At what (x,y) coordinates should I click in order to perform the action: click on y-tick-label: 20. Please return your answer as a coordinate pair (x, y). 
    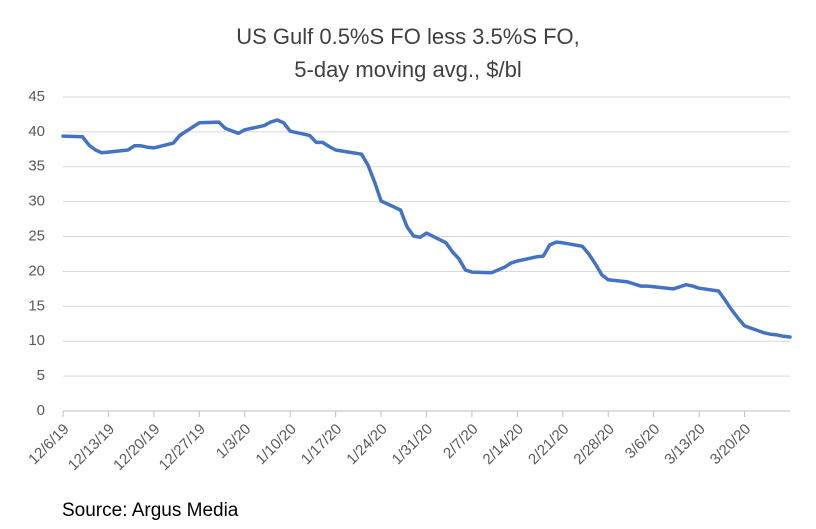
    Looking at the image, I should click on (36, 270).